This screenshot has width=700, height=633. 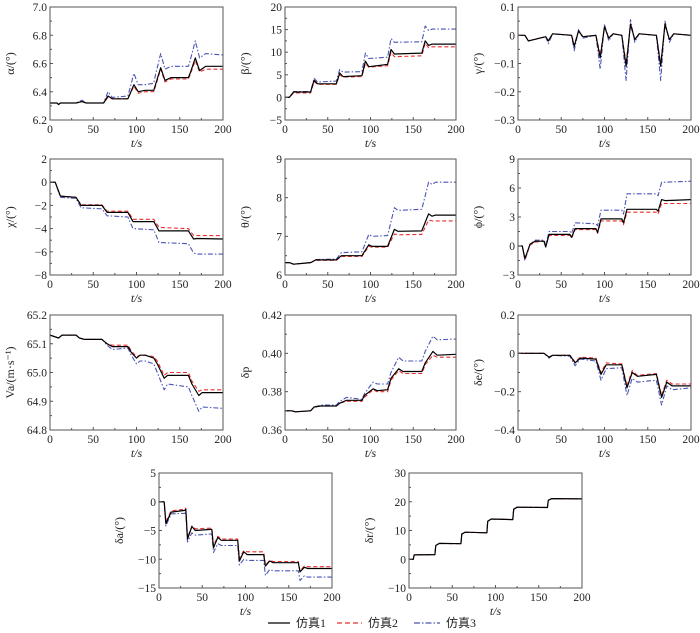 I want to click on subplot-chi: 0 50 100 150 200 −8 −6 −4 −2 0 2 t/s χ/(°), so click(x=117, y=229).